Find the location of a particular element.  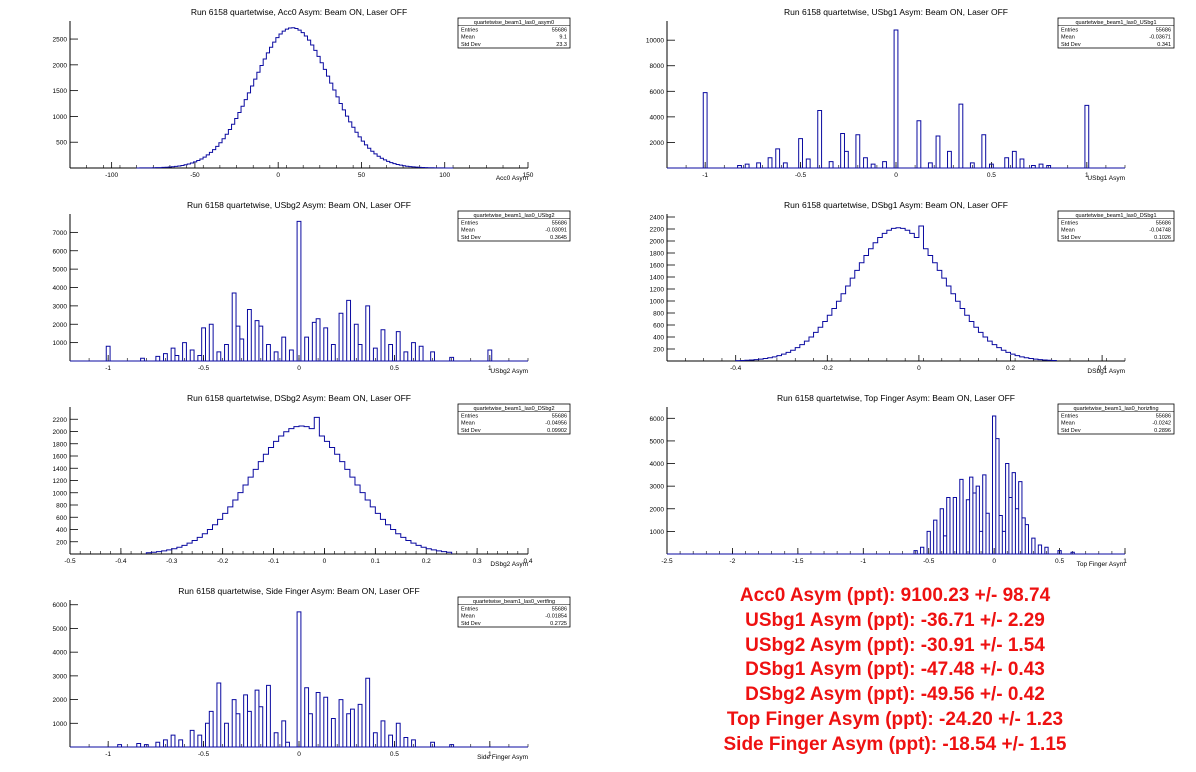

x-axis-title: USbg2 Asym is located at coordinates (509, 371).